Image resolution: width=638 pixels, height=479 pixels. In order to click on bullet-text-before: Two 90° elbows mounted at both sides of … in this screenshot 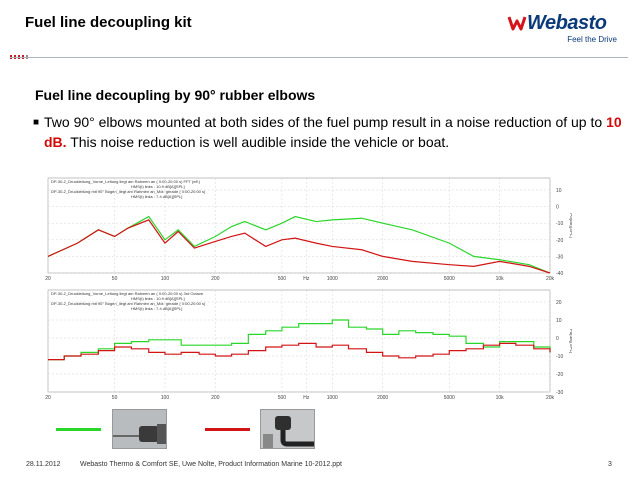, I will do `click(325, 122)`.